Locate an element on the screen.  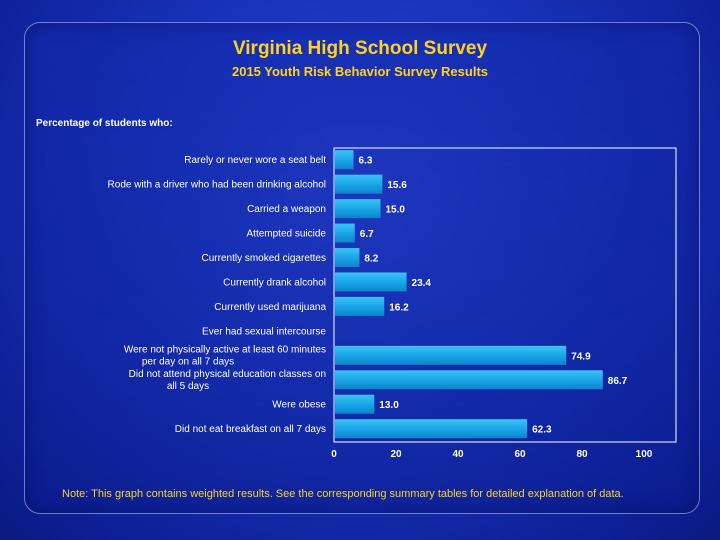
value-label: 74.9 is located at coordinates (581, 356).